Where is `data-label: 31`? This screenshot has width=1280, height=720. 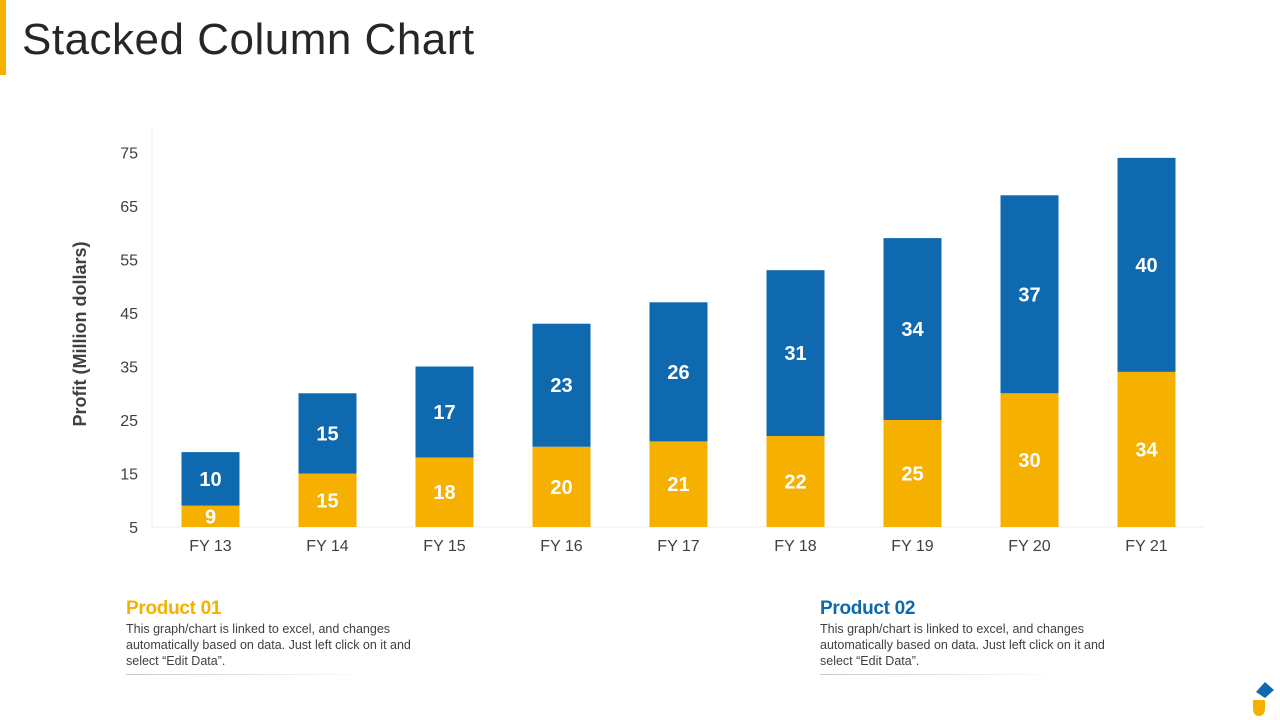
data-label: 31 is located at coordinates (795, 354).